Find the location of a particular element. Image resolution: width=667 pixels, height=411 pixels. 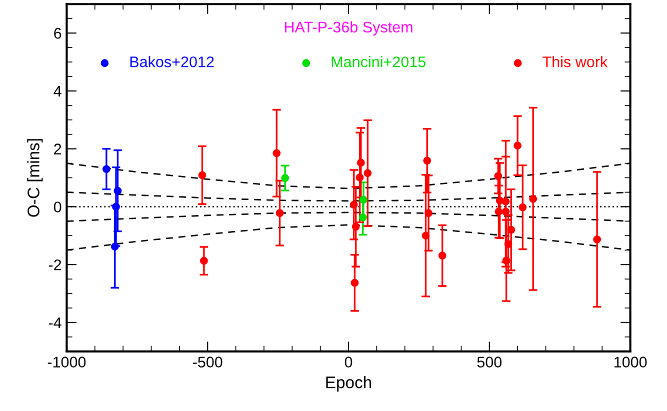

x-tick-label: -500 is located at coordinates (207, 362).